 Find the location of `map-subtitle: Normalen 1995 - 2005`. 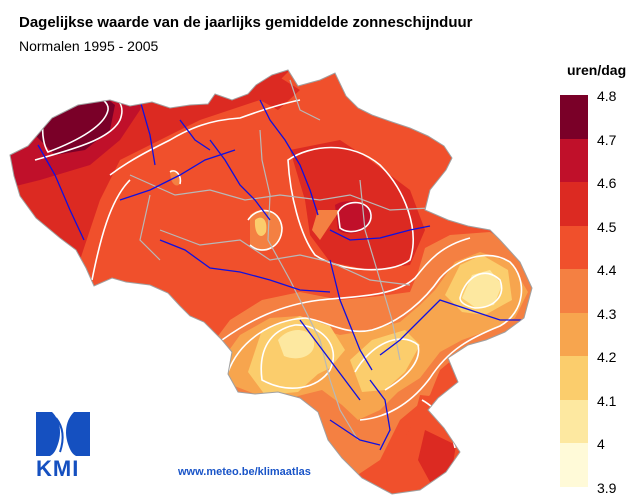

map-subtitle: Normalen 1995 - 2005 is located at coordinates (89, 46).